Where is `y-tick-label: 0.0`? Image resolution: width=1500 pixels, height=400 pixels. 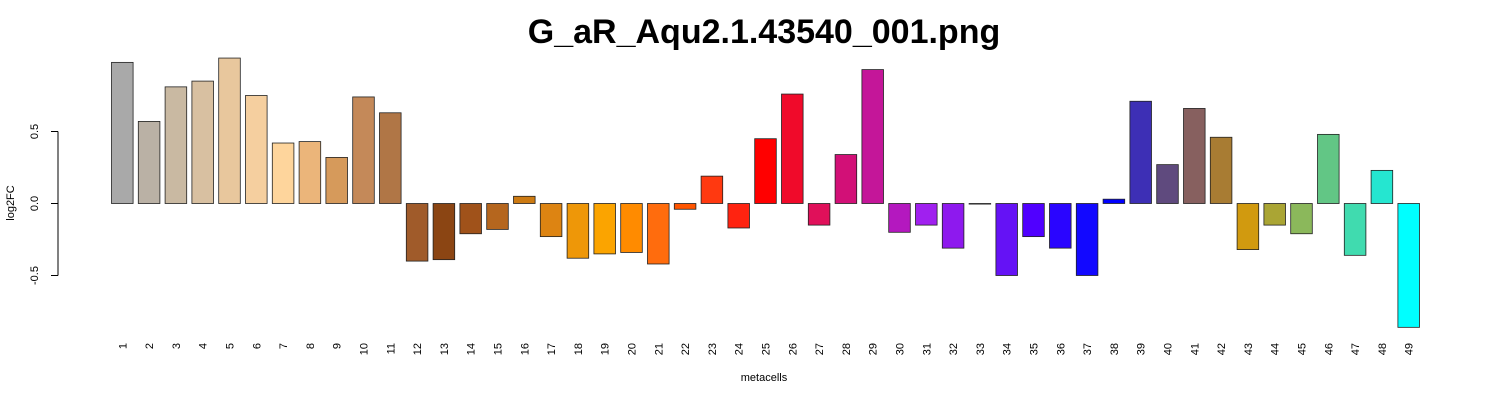 y-tick-label: 0.0 is located at coordinates (35, 203).